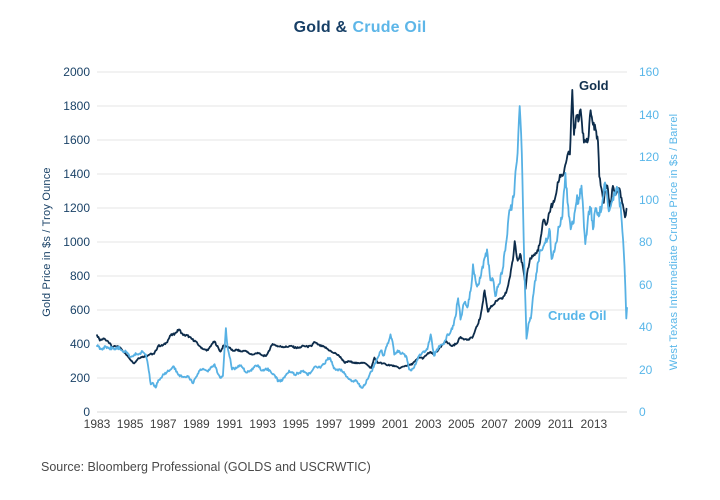 This screenshot has width=720, height=500. What do you see at coordinates (646, 369) in the screenshot?
I see `right-axis-tick-label: 20` at bounding box center [646, 369].